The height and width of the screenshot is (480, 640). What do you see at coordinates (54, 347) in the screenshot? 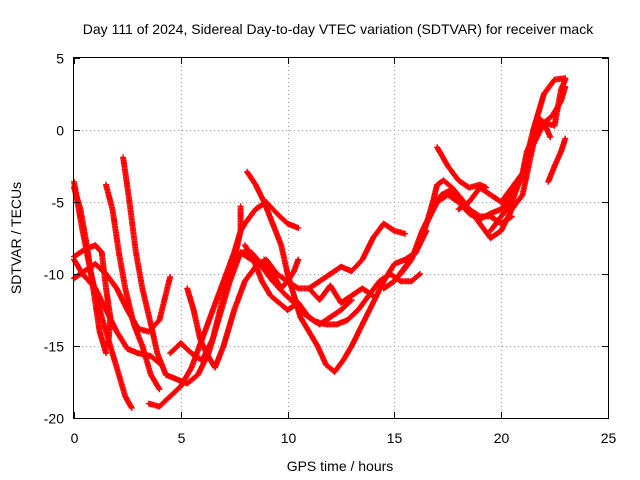
I see `y-tick-label: -15` at bounding box center [54, 347].